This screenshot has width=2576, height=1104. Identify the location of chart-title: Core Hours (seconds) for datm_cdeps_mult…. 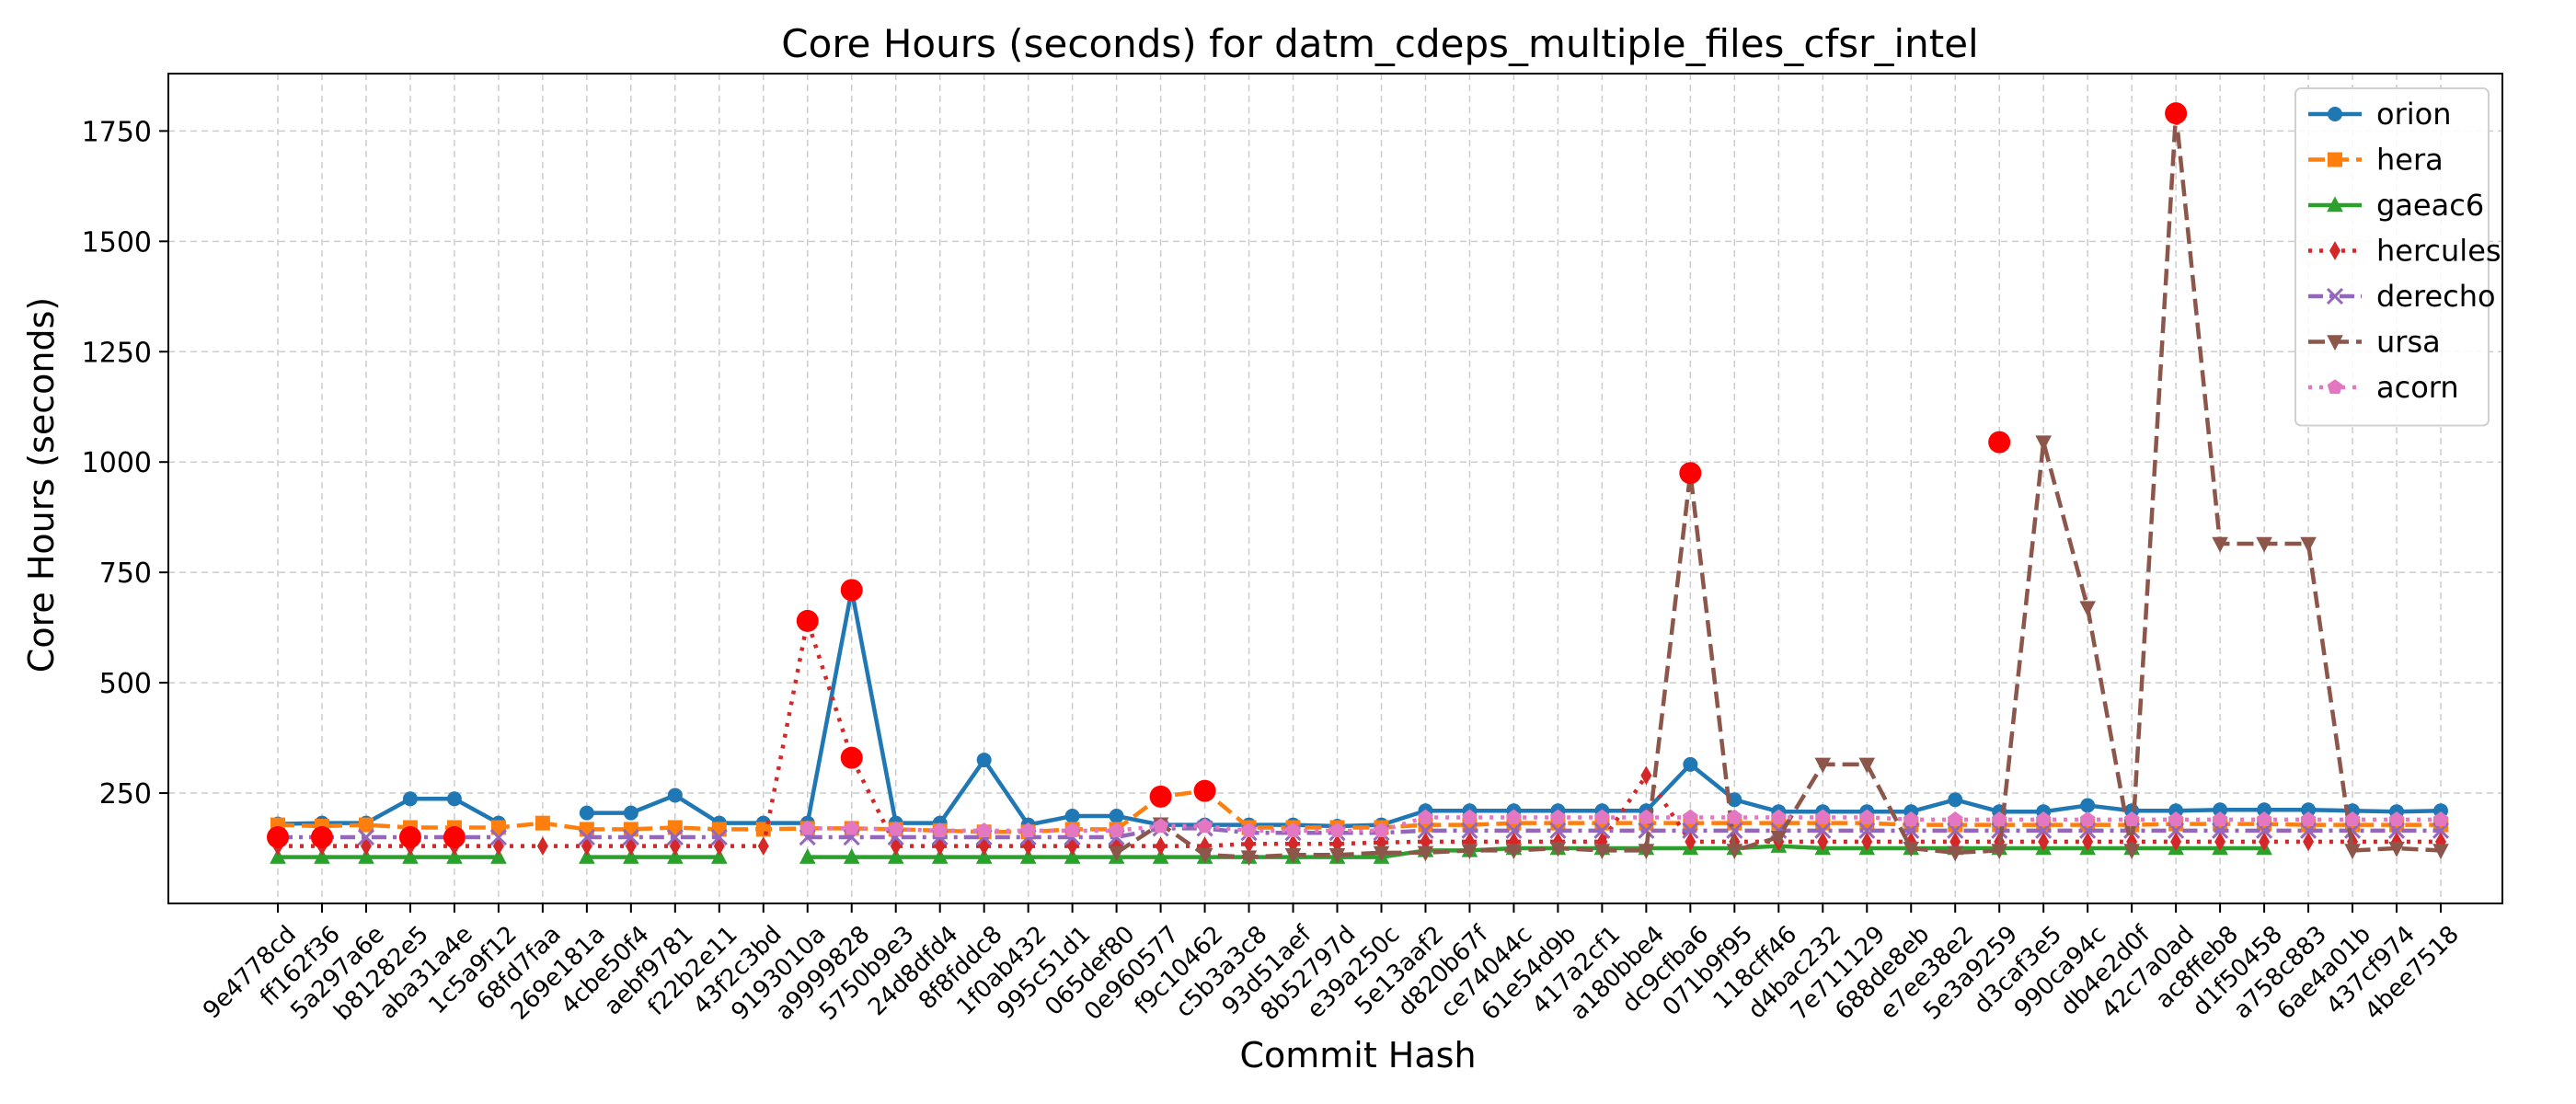
(1379, 43).